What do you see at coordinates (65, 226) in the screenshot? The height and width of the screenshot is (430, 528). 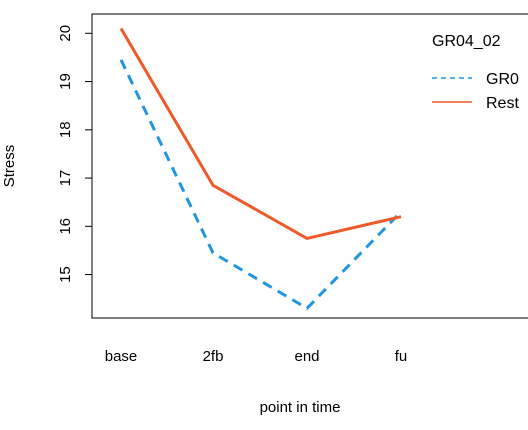 I see `y-tick-label: 16` at bounding box center [65, 226].